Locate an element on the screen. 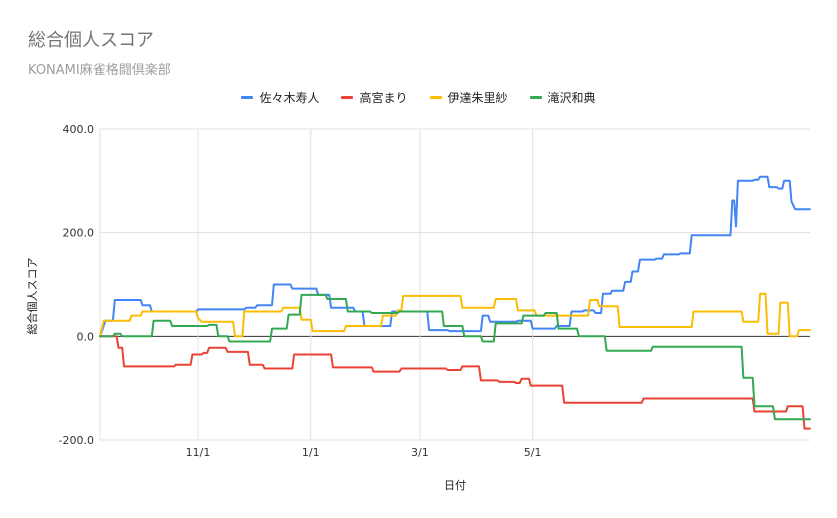 This screenshot has width=837, height=518. x-tick-label: 5/1 is located at coordinates (533, 452).